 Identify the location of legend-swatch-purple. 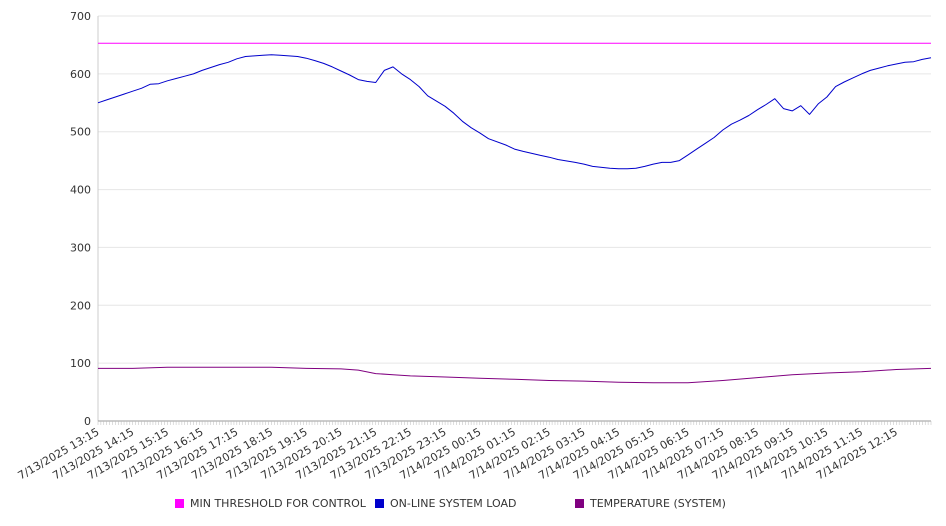
(579, 503).